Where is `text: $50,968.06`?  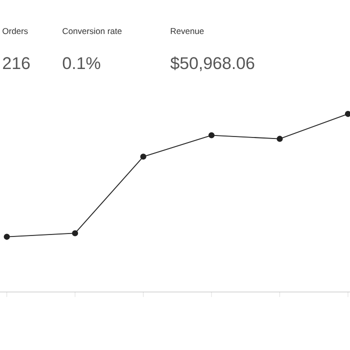
text: $50,968.06 is located at coordinates (212, 64).